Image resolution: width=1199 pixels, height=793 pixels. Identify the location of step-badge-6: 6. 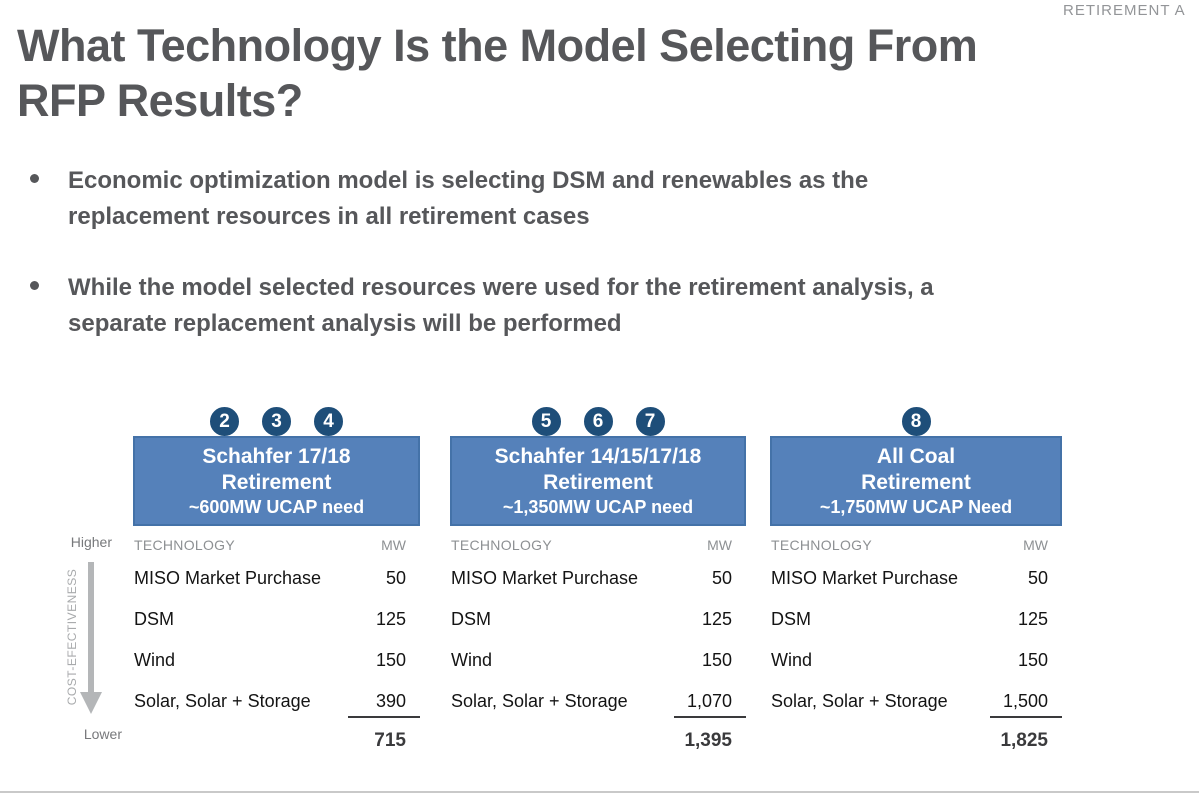
(598, 421).